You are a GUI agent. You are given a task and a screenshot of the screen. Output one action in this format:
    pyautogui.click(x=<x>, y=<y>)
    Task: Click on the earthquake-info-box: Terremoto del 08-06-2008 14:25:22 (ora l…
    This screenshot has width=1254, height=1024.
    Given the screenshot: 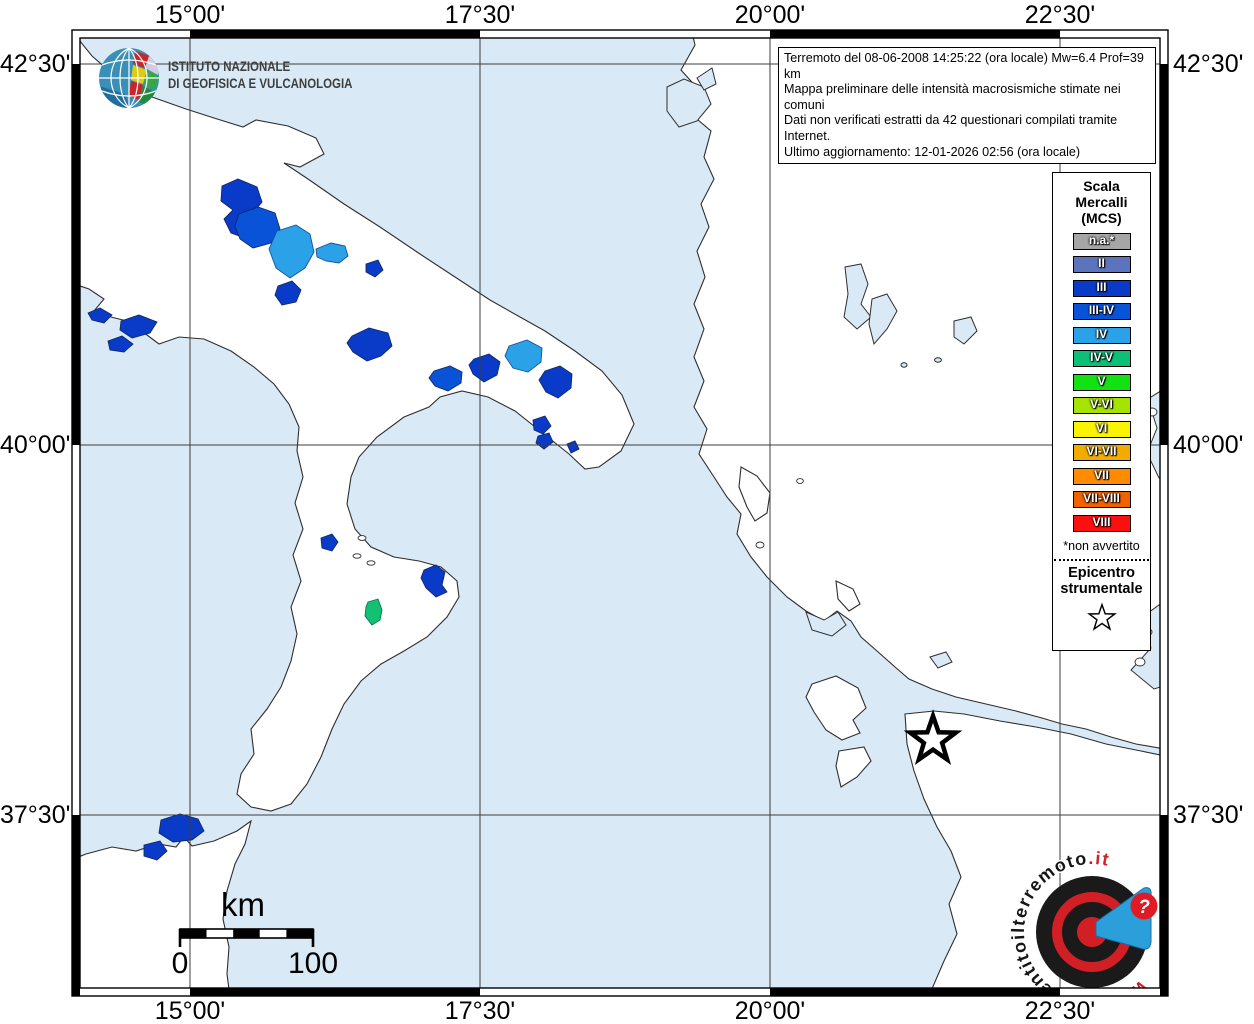 What is the action you would take?
    pyautogui.click(x=967, y=106)
    